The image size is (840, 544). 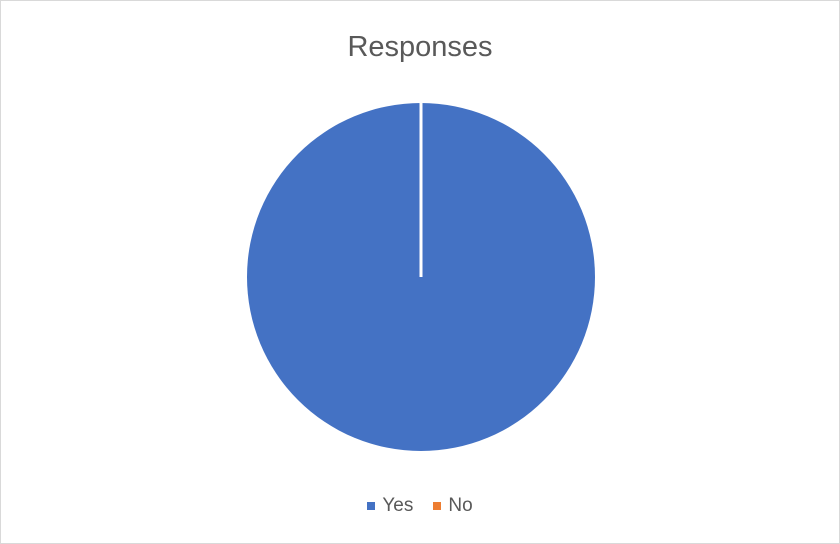 What do you see at coordinates (420, 506) in the screenshot?
I see `chart-legend: Yes No` at bounding box center [420, 506].